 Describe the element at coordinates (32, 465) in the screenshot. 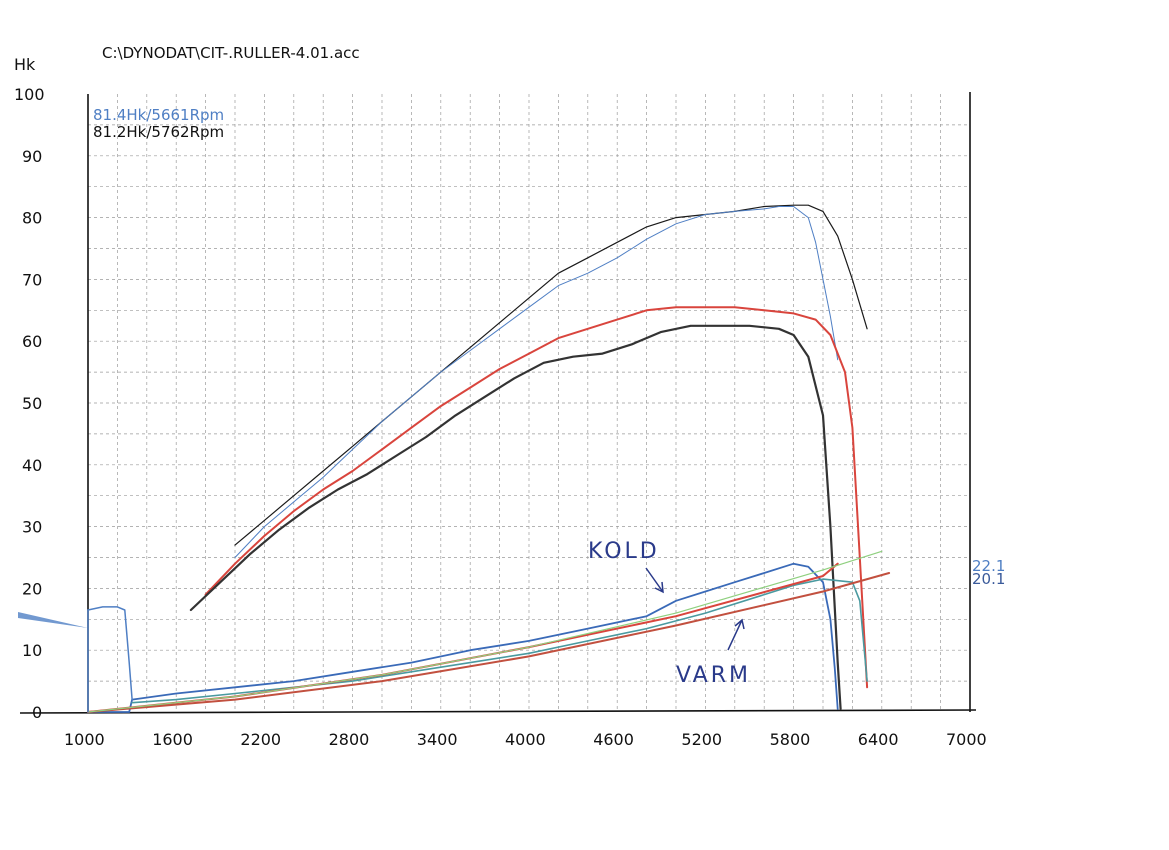

I see `y-tick-label: 40` at that location.